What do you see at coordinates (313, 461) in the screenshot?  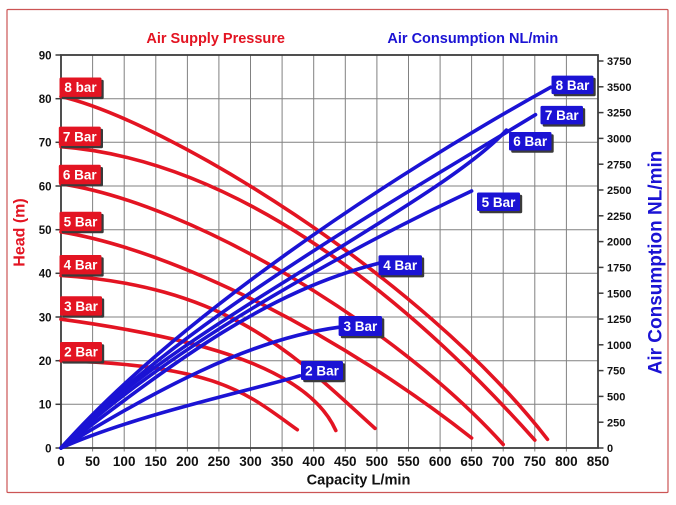 I see `svg-text: 400` at bounding box center [313, 461].